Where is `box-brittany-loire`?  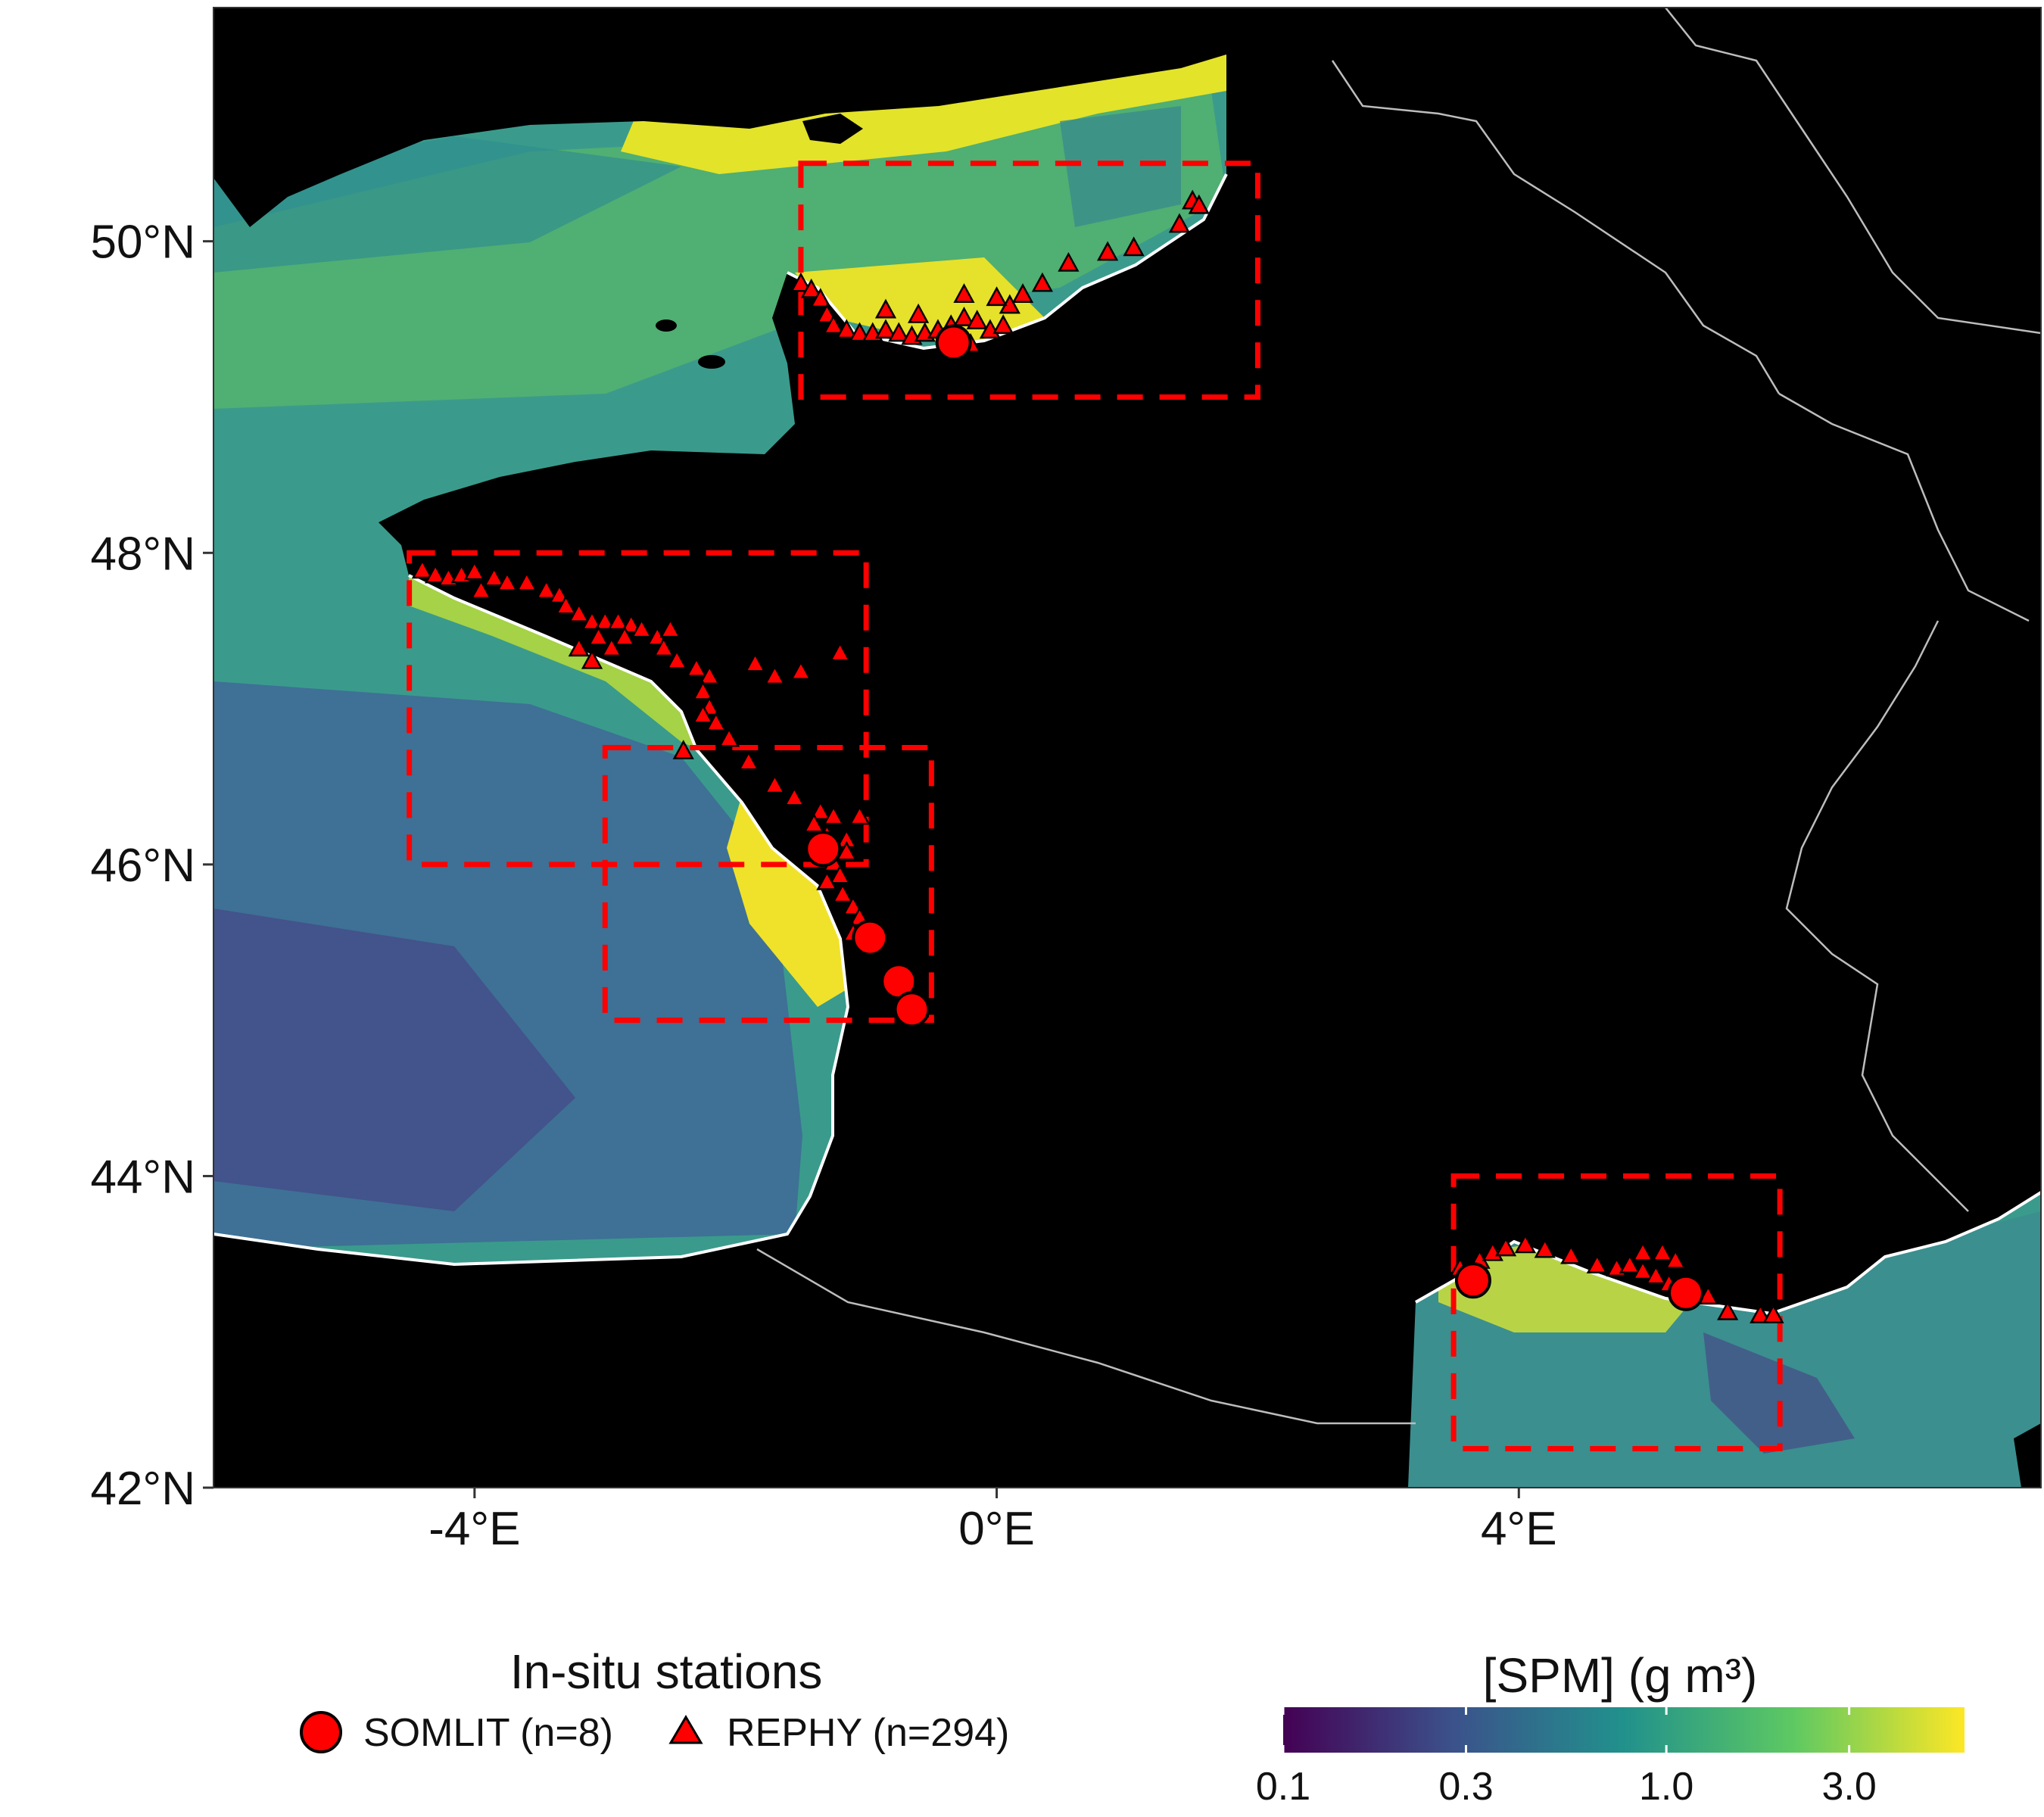
box-brittany-loire is located at coordinates (638, 709).